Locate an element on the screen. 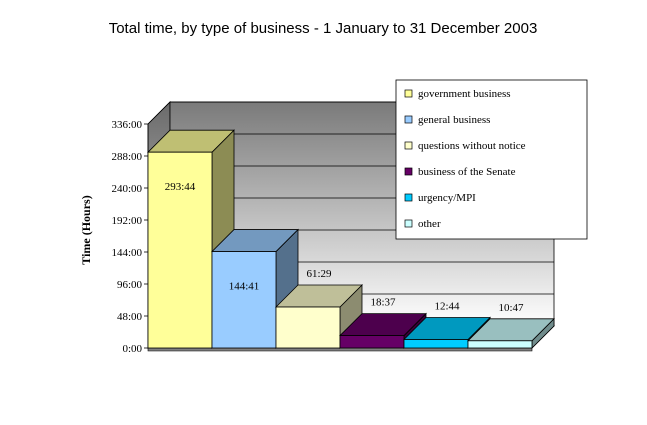 The width and height of the screenshot is (647, 425). data-label: 144:41 is located at coordinates (244, 287).